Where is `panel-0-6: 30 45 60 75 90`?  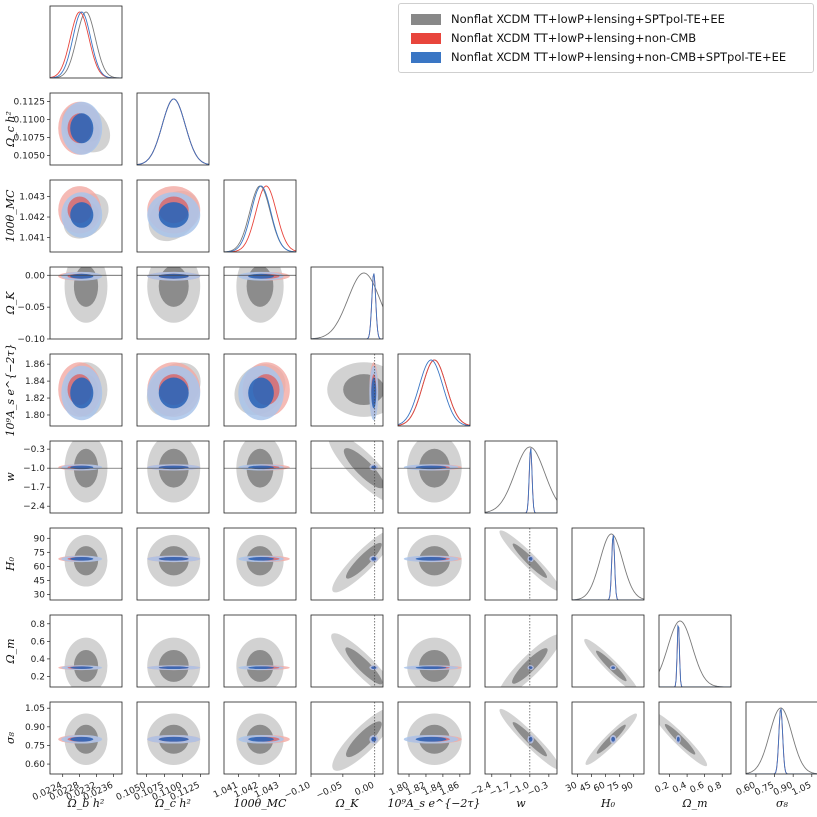 panel-0-6: 30 45 60 75 90 is located at coordinates (78, 564).